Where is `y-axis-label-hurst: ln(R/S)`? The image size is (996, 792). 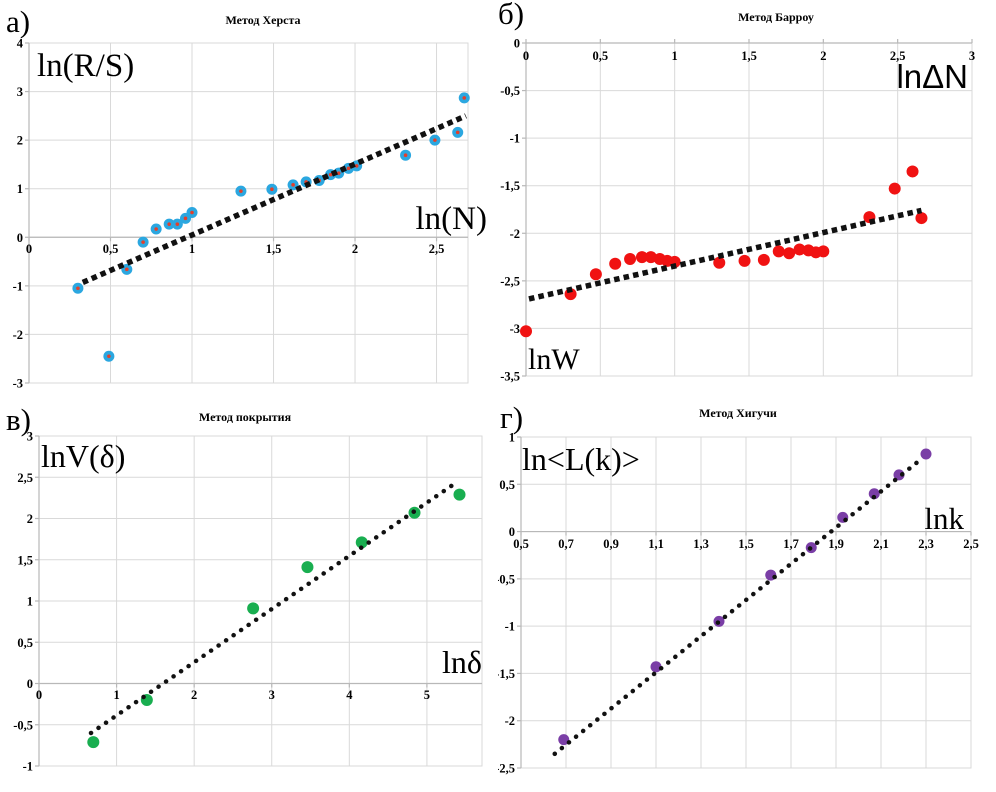 y-axis-label-hurst: ln(R/S) is located at coordinates (86, 66).